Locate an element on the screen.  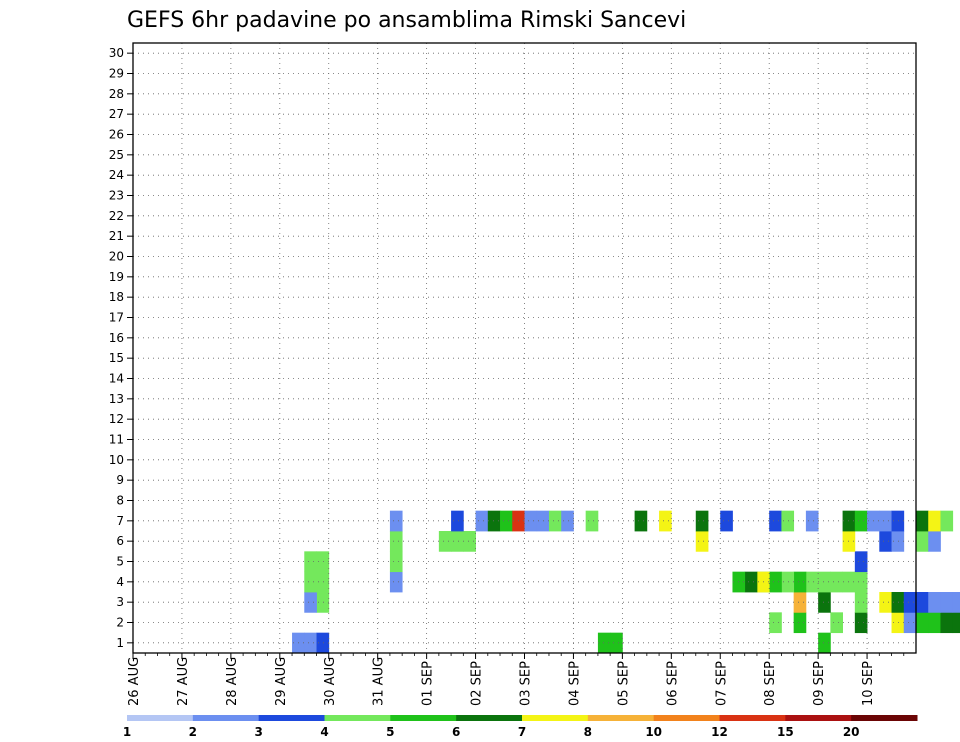
y-tick-label: 8 is located at coordinates (120, 501).